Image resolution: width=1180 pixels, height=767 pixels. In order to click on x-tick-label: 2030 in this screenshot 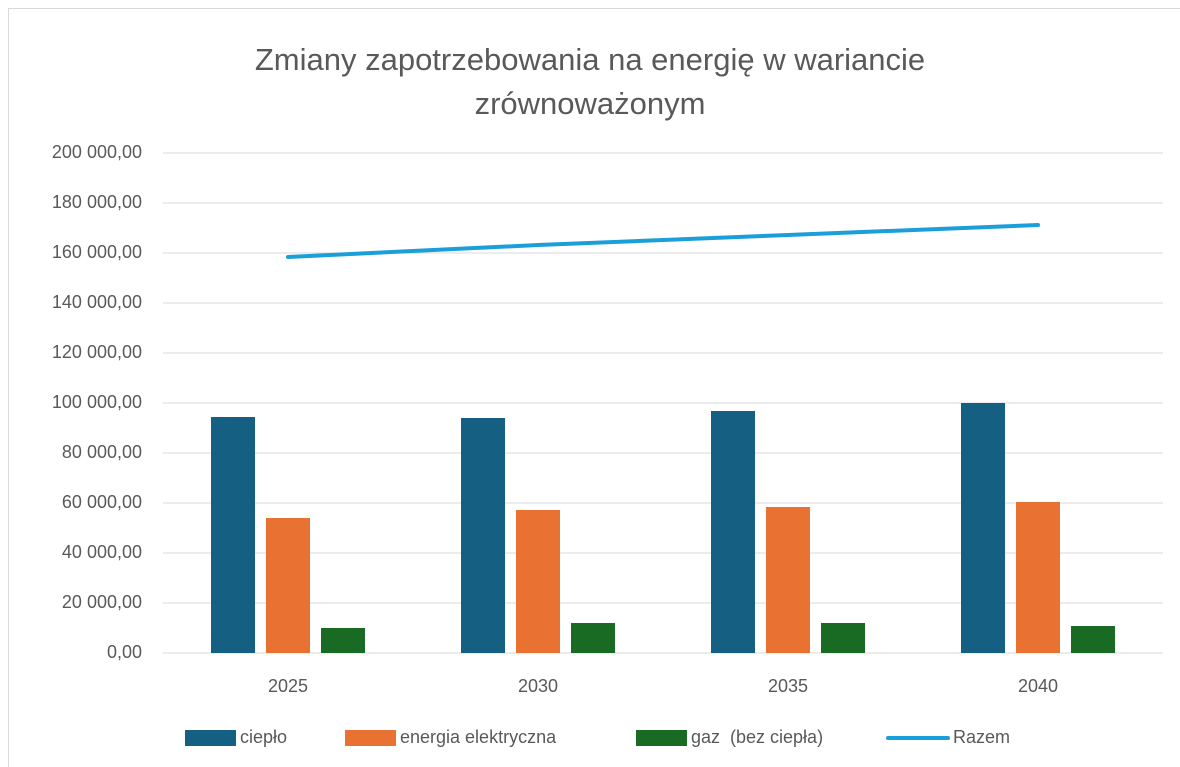, I will do `click(538, 686)`.